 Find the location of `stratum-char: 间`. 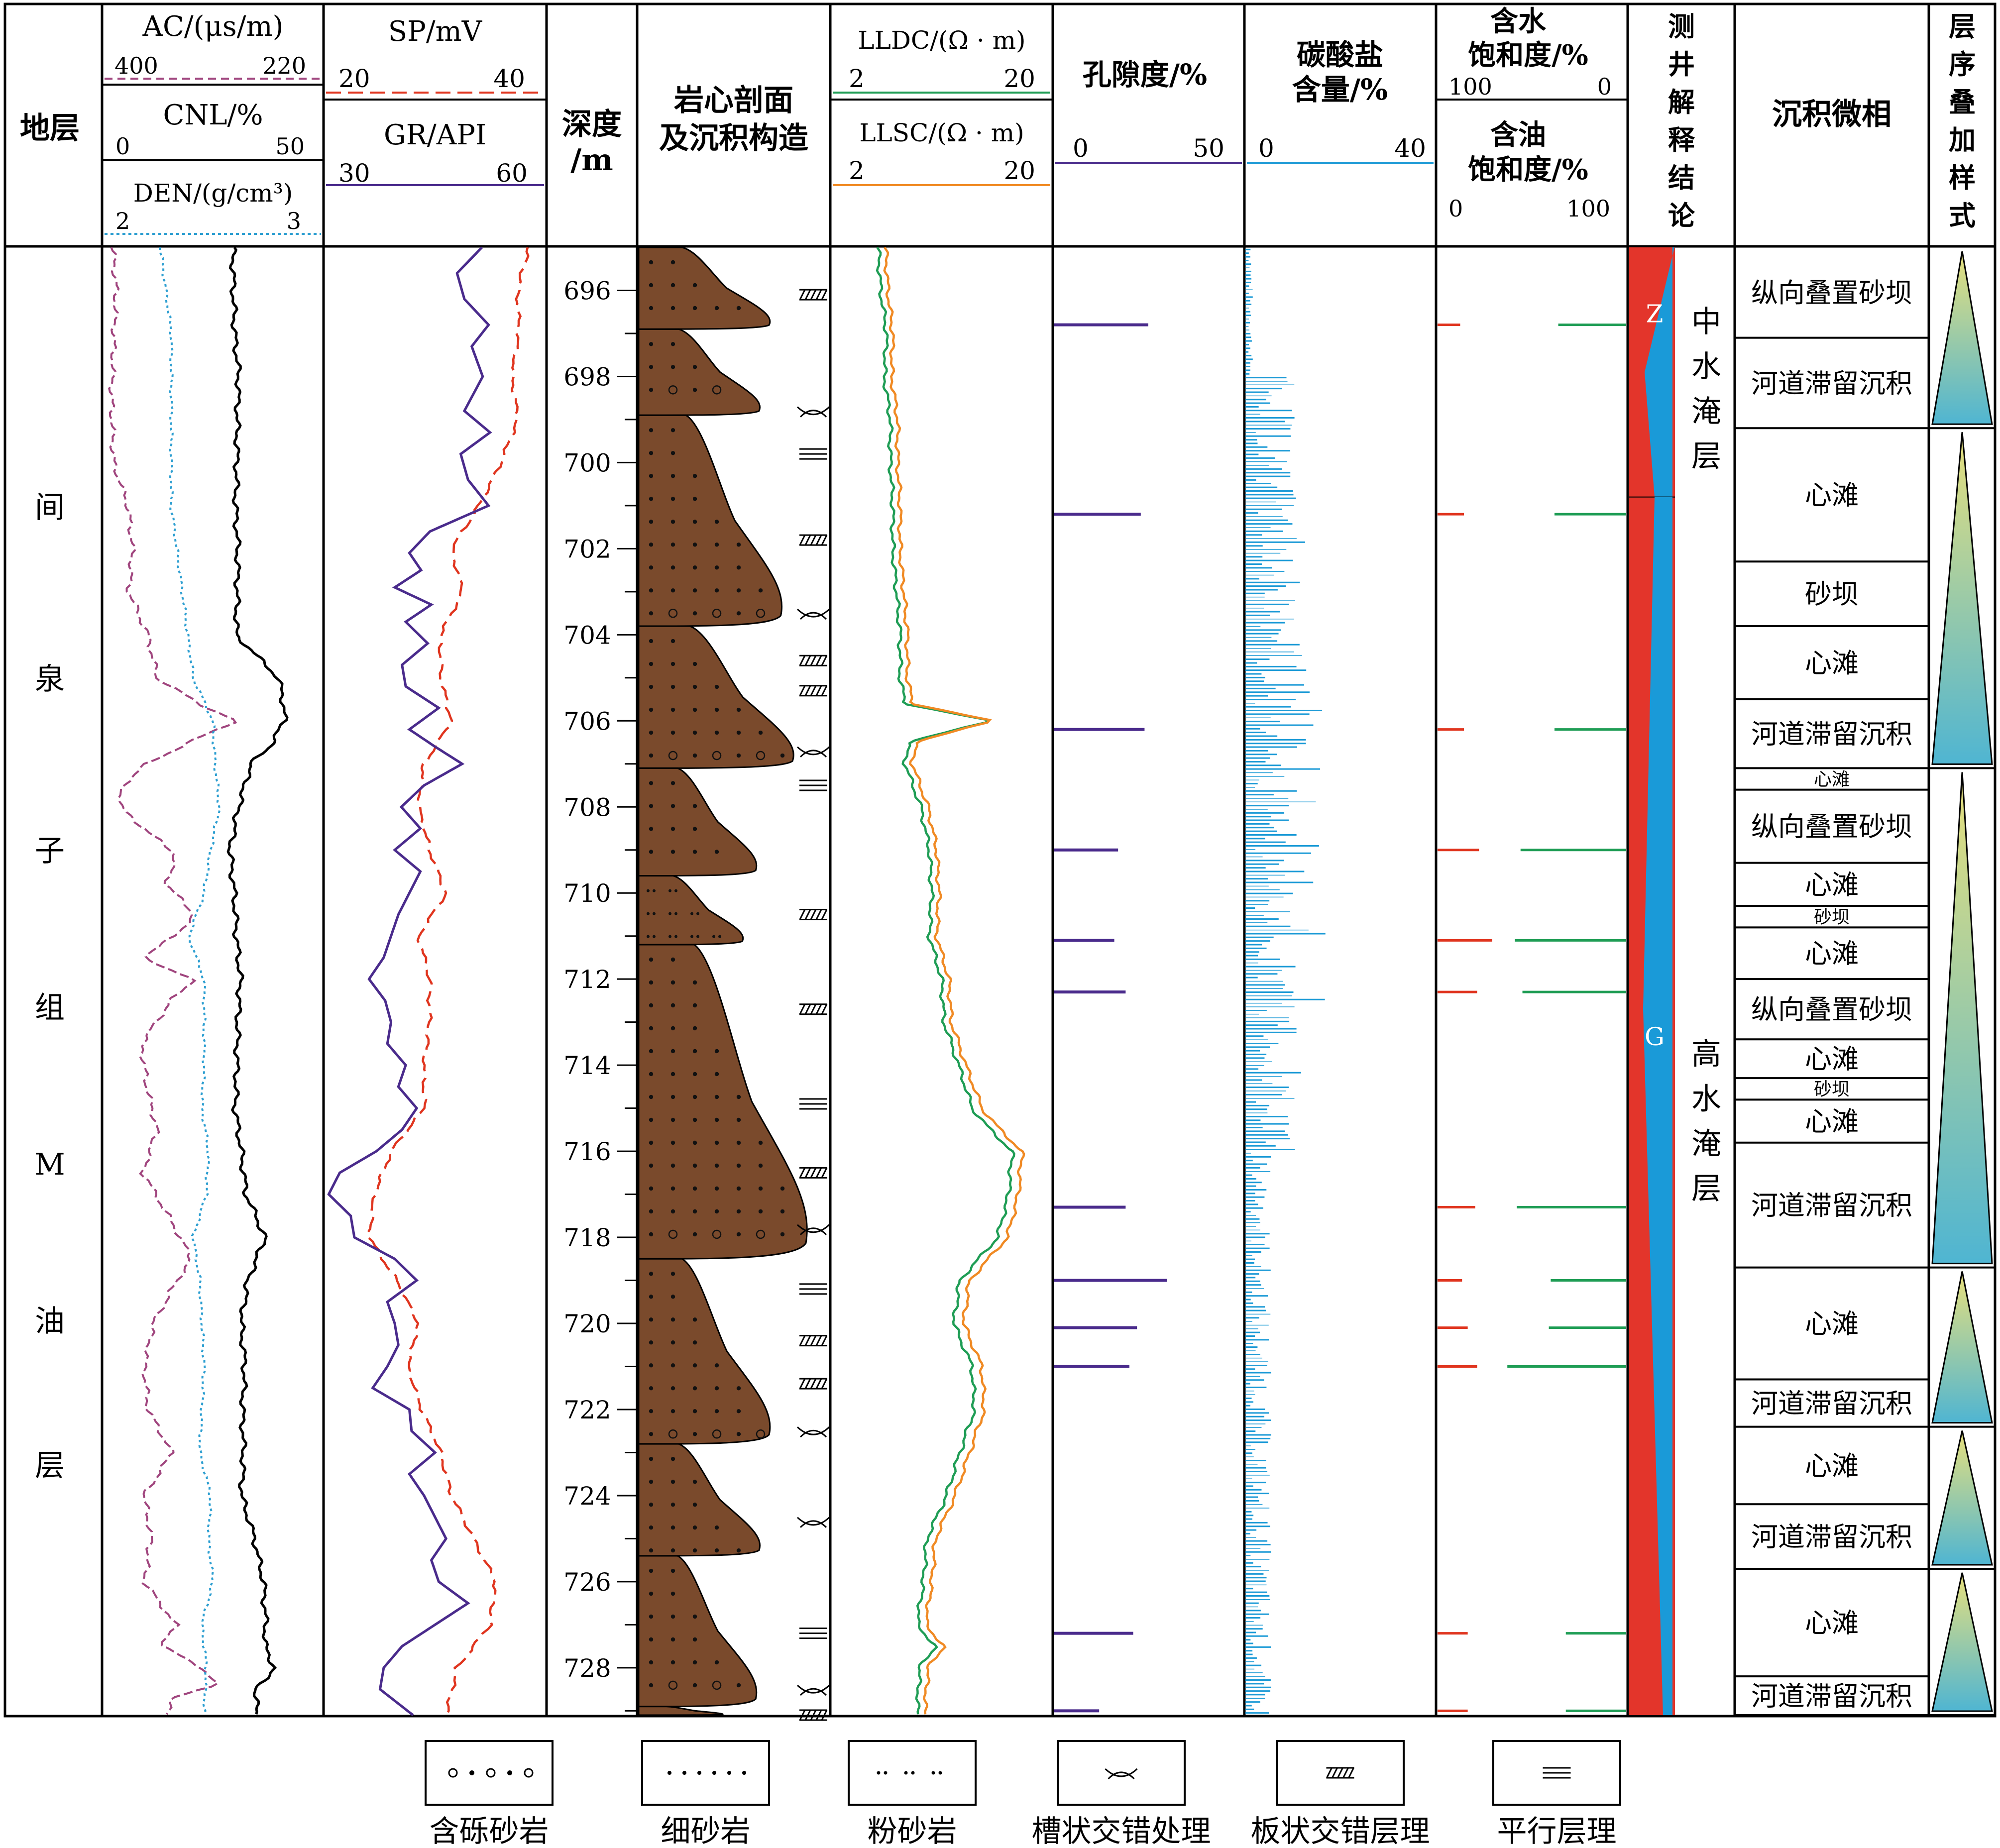

stratum-char: 间 is located at coordinates (50, 507).